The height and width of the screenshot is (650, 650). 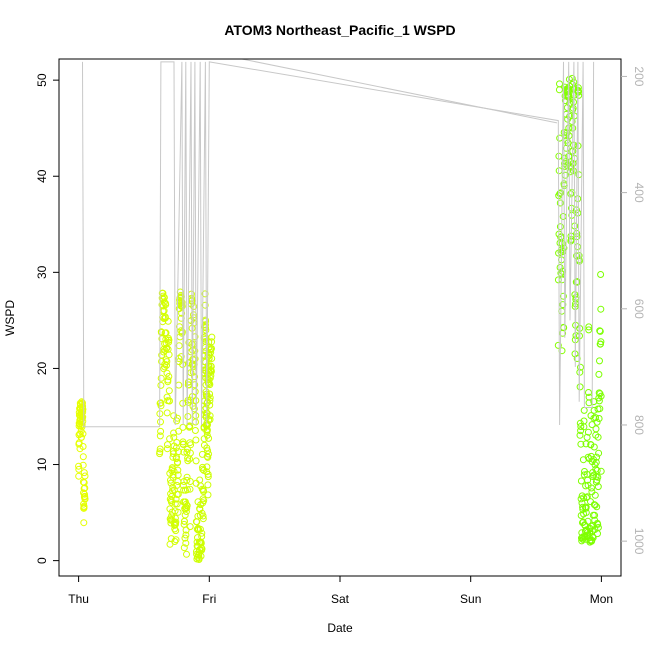 I want to click on y2-tick-label: 400, so click(x=639, y=193).